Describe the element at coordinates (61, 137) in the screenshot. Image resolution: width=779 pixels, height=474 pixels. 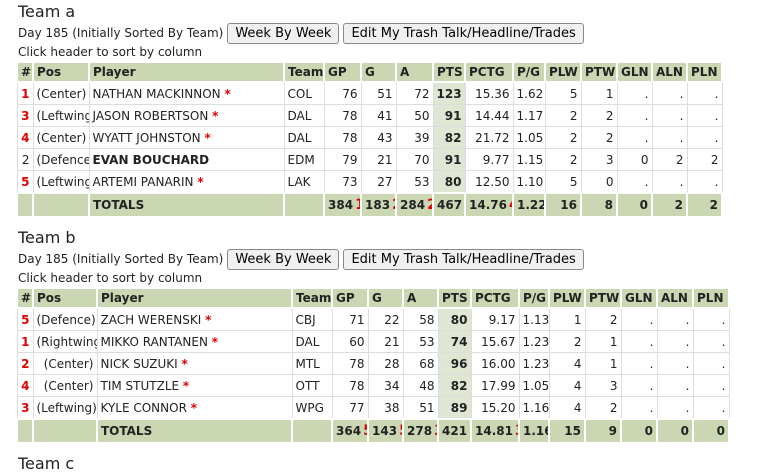
I see `pos-cell: (Center)` at that location.